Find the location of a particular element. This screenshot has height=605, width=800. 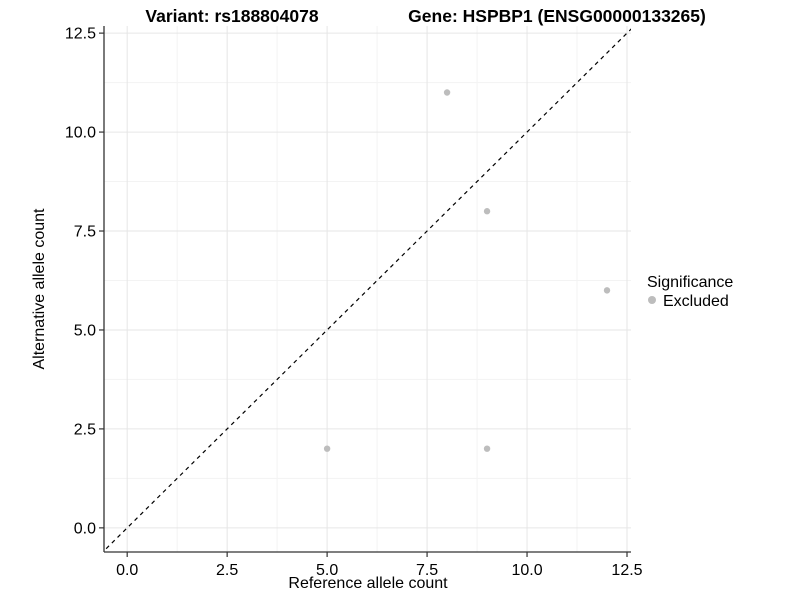

y-axis-title: Alternative allele count is located at coordinates (39, 289).